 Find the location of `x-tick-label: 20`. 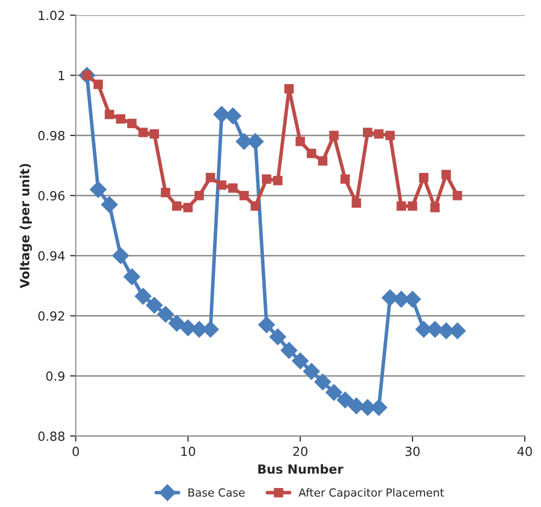

x-tick-label: 20 is located at coordinates (300, 451).